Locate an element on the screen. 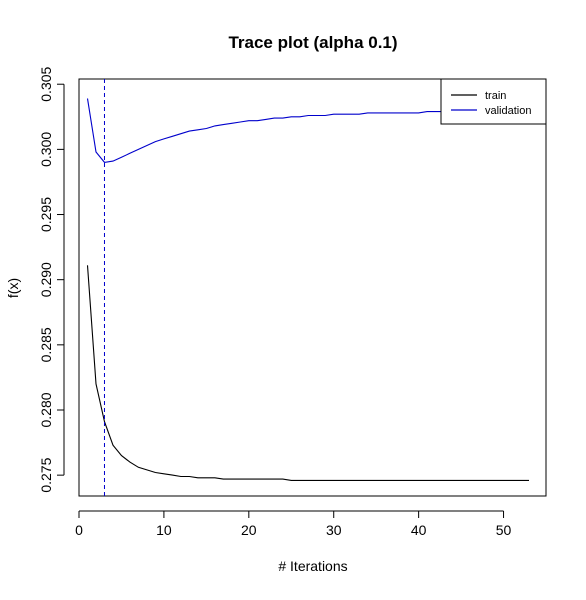 The height and width of the screenshot is (600, 586). y-tick-label: 0.290 is located at coordinates (46, 279).